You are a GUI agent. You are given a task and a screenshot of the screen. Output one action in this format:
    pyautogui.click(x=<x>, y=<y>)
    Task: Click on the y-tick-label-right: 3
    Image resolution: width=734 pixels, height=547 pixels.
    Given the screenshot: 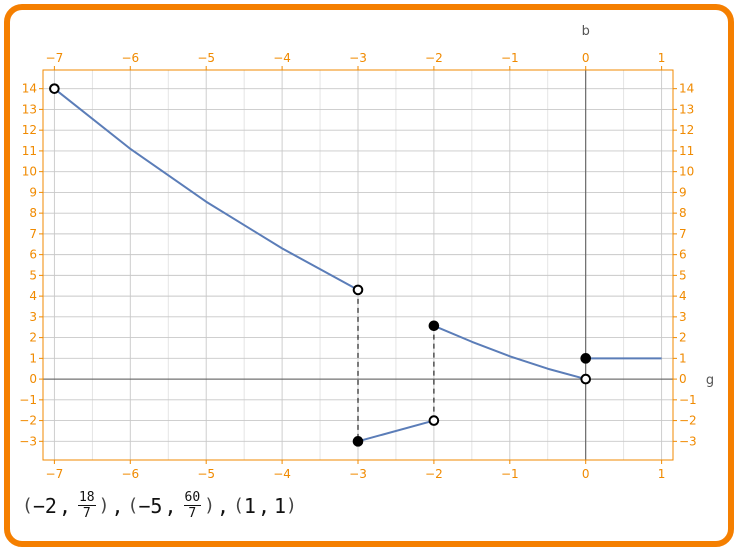 What is the action you would take?
    pyautogui.click(x=683, y=317)
    